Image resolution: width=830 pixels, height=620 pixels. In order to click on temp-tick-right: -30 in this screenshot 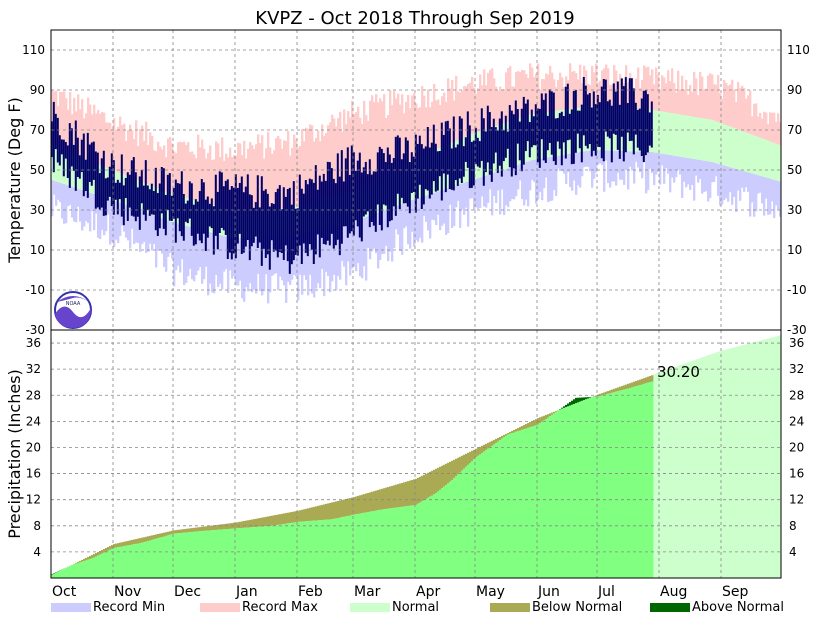, I will do `click(797, 330)`.